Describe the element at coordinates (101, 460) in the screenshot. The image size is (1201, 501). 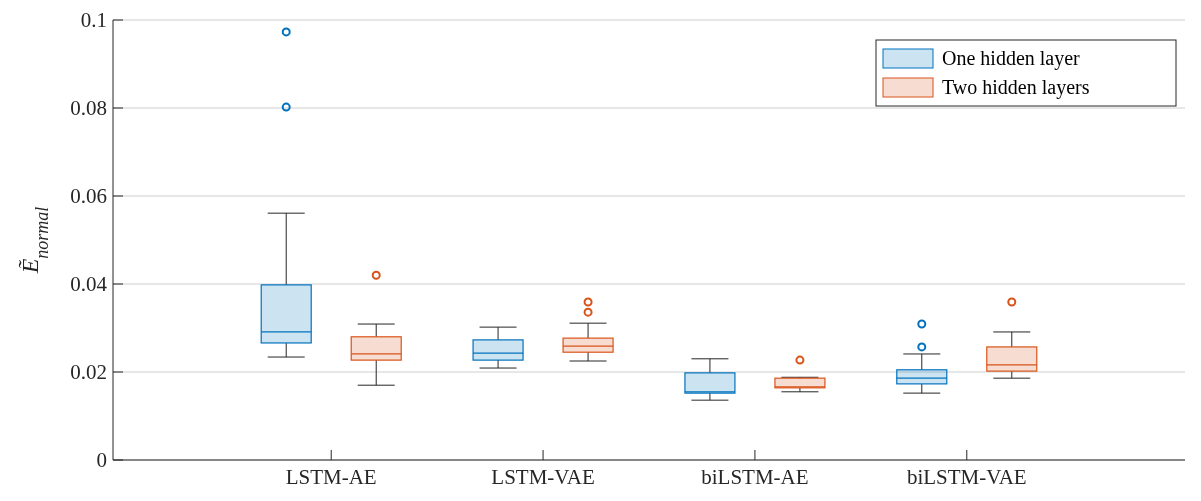
I see `y-tick-label: 0` at that location.